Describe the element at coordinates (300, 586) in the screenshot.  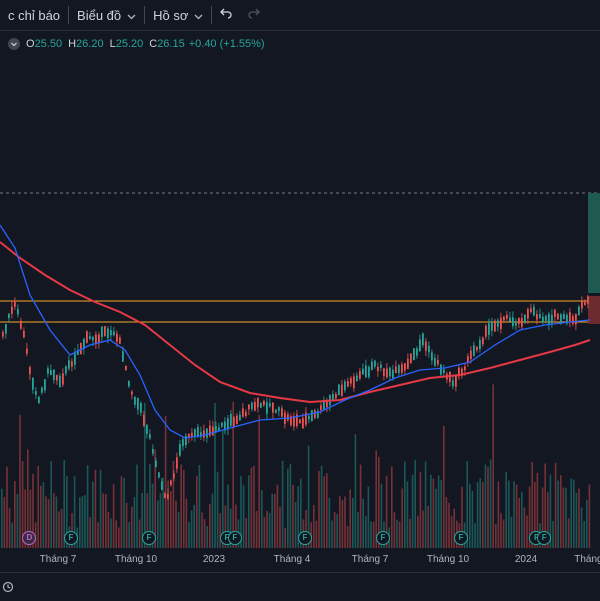
I see `bottom-toolbar` at that location.